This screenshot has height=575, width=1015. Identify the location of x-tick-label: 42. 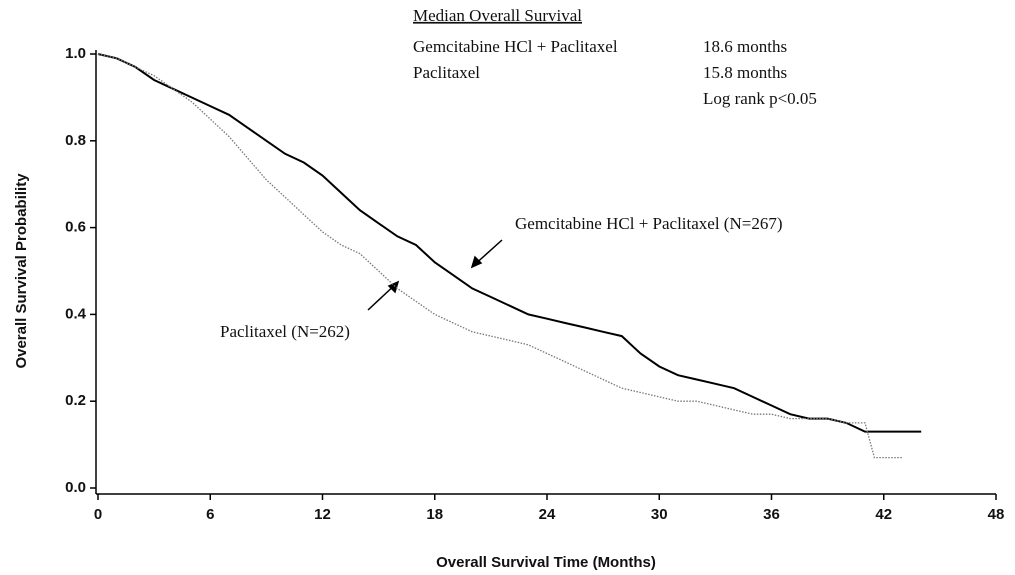
(883, 514).